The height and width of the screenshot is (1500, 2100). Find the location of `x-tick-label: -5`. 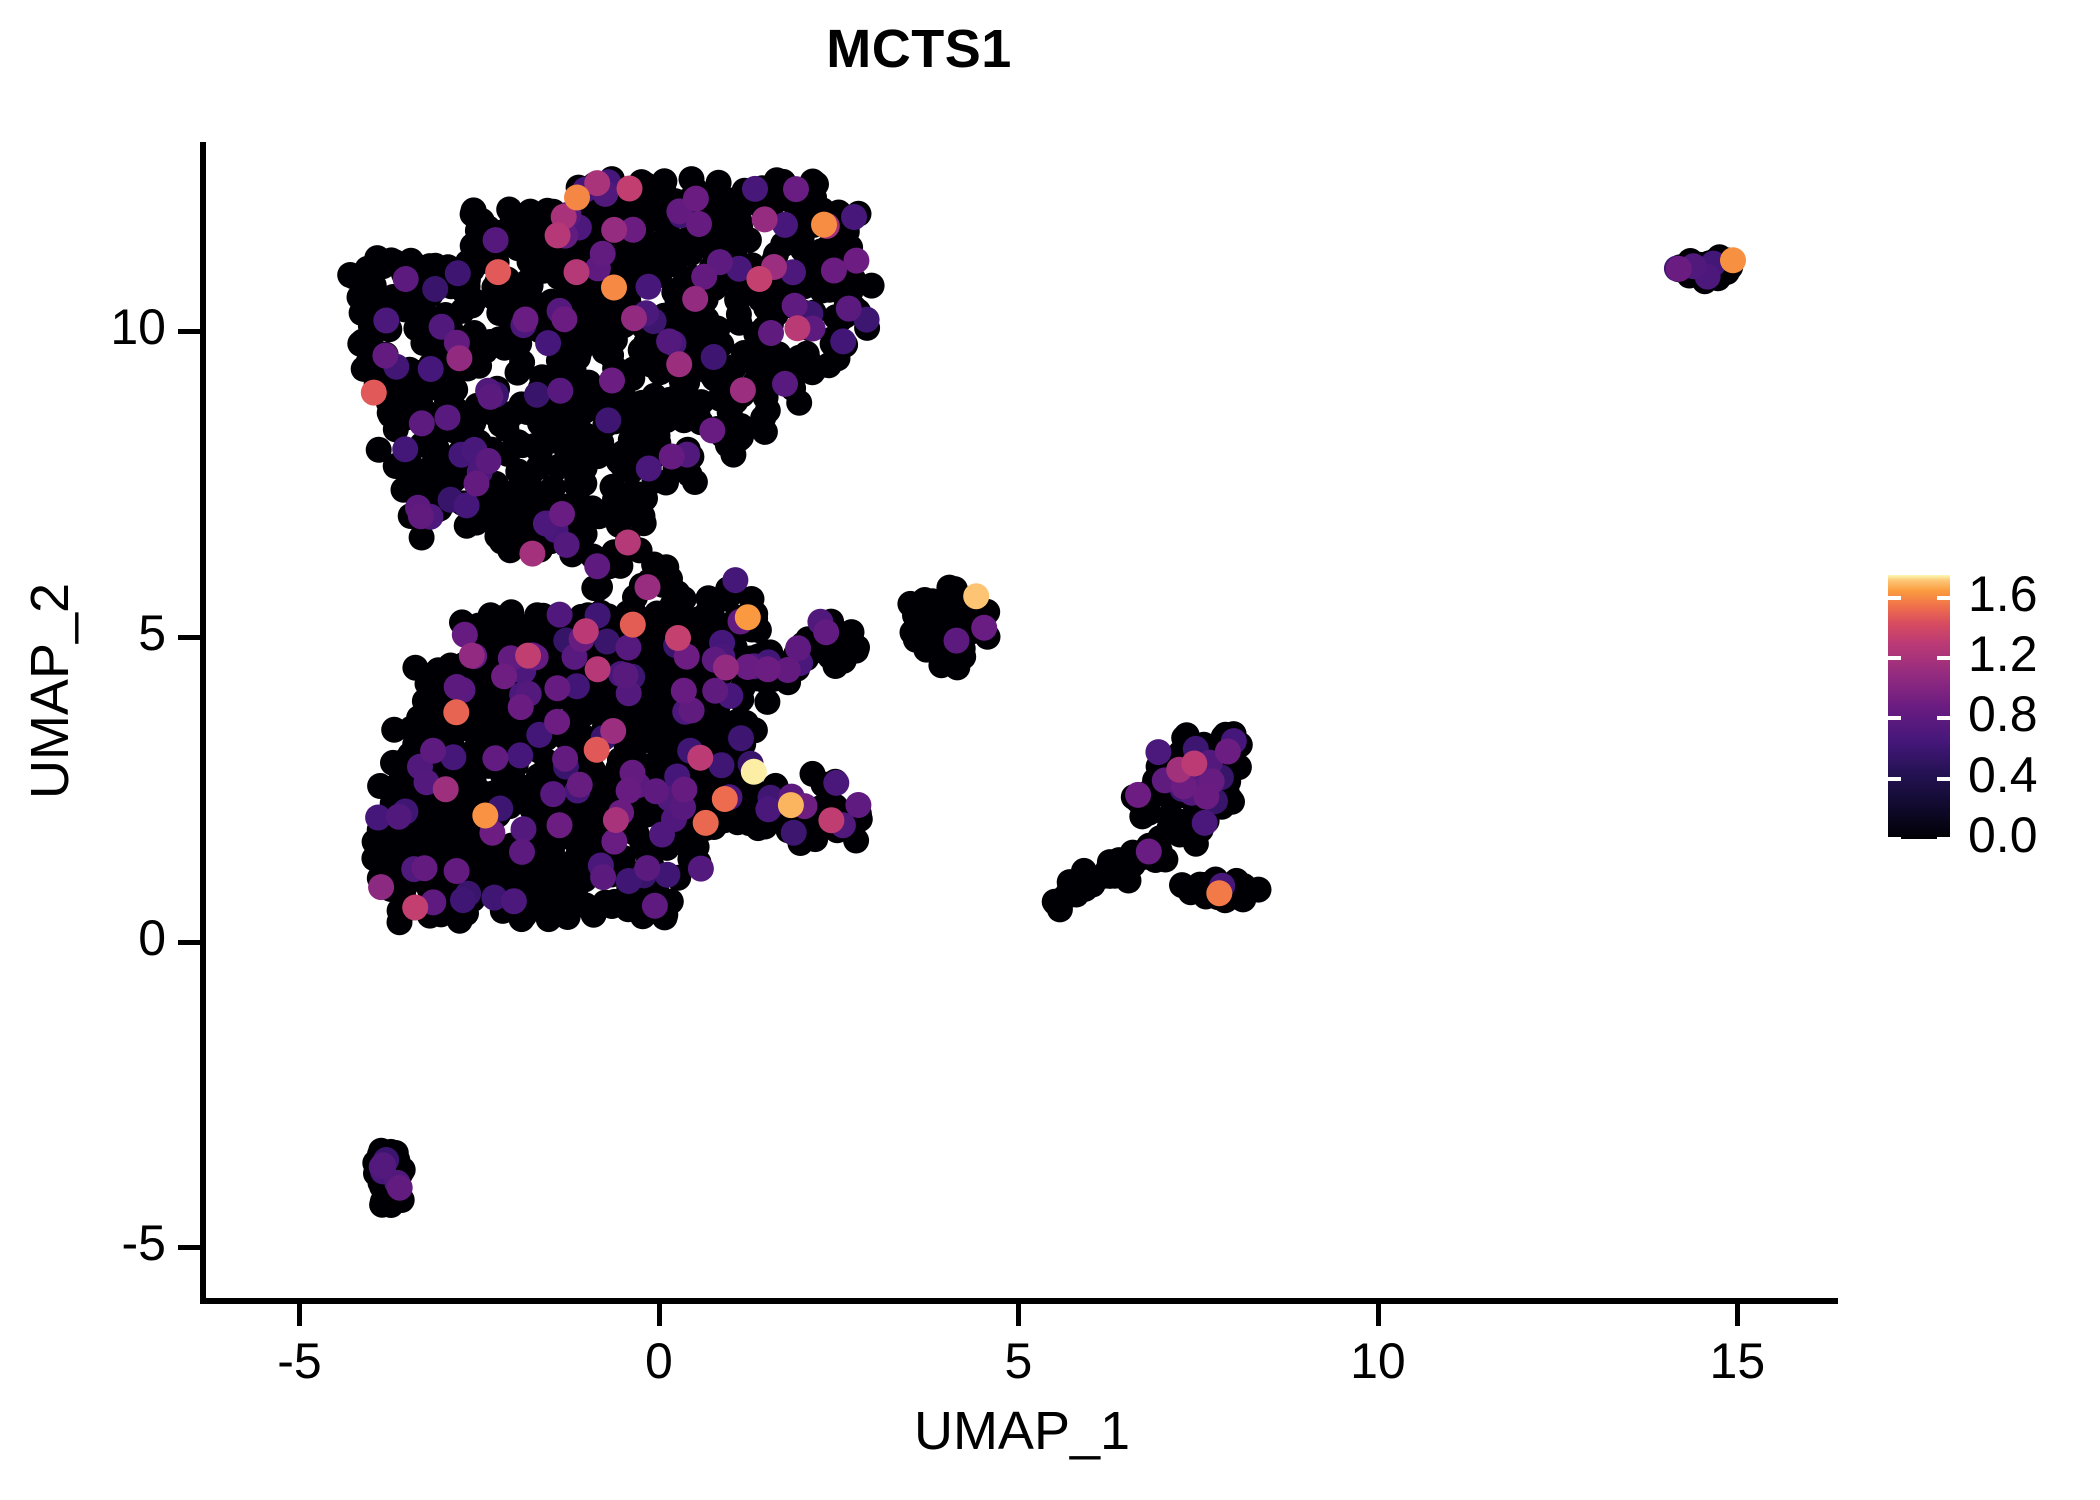

x-tick-label: -5 is located at coordinates (299, 1361).